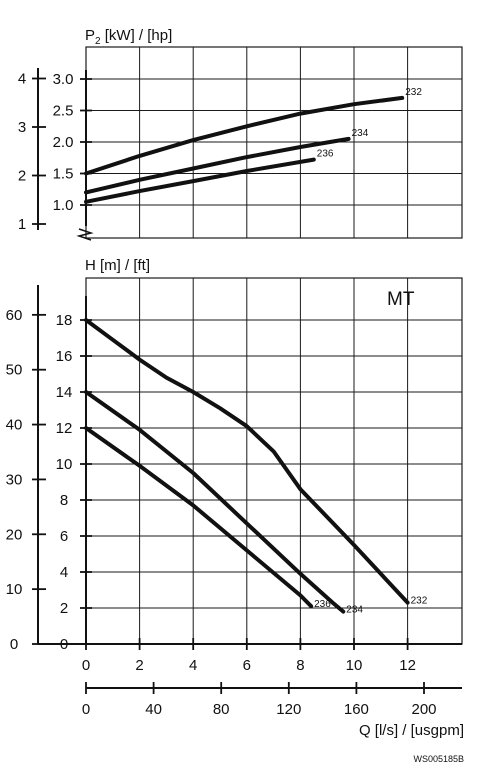 The width and height of the screenshot is (477, 768). Describe the element at coordinates (247, 665) in the screenshot. I see `flow-ls-tick-label: 6` at that location.